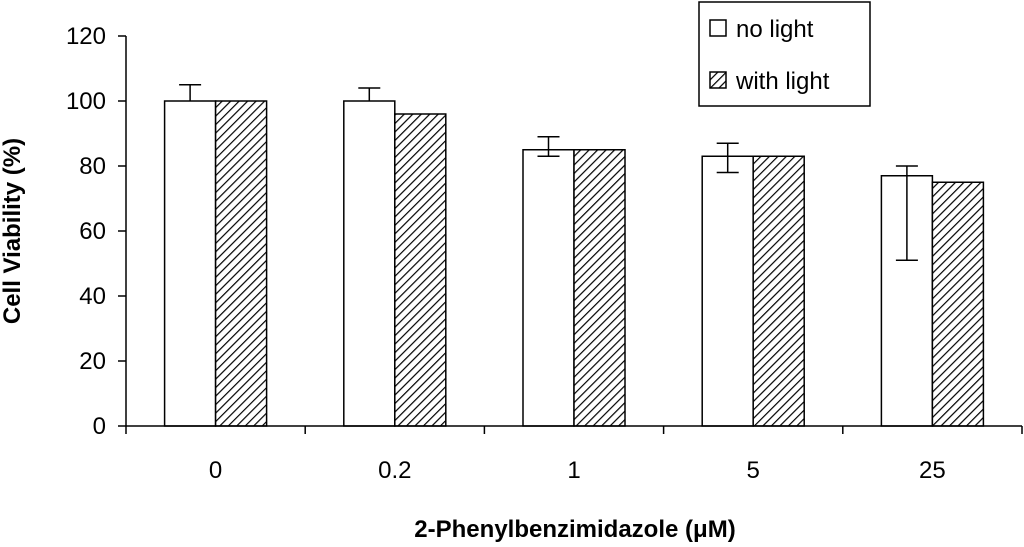 This screenshot has height=547, width=1024. Describe the element at coordinates (574, 529) in the screenshot. I see `x-axis-title: 2-Phenylbenzimidazole (μM)` at that location.